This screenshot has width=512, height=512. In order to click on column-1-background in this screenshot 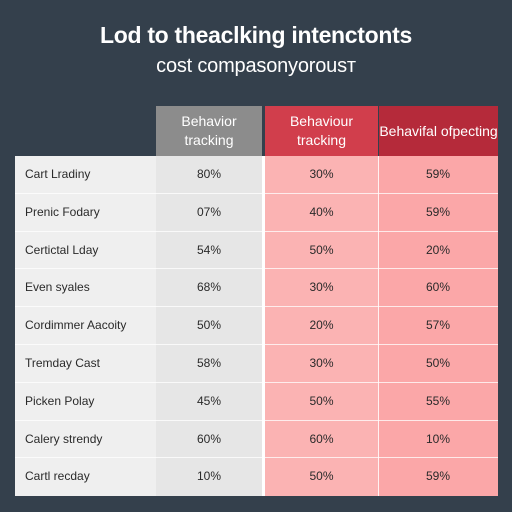, I will do `click(209, 326)`.